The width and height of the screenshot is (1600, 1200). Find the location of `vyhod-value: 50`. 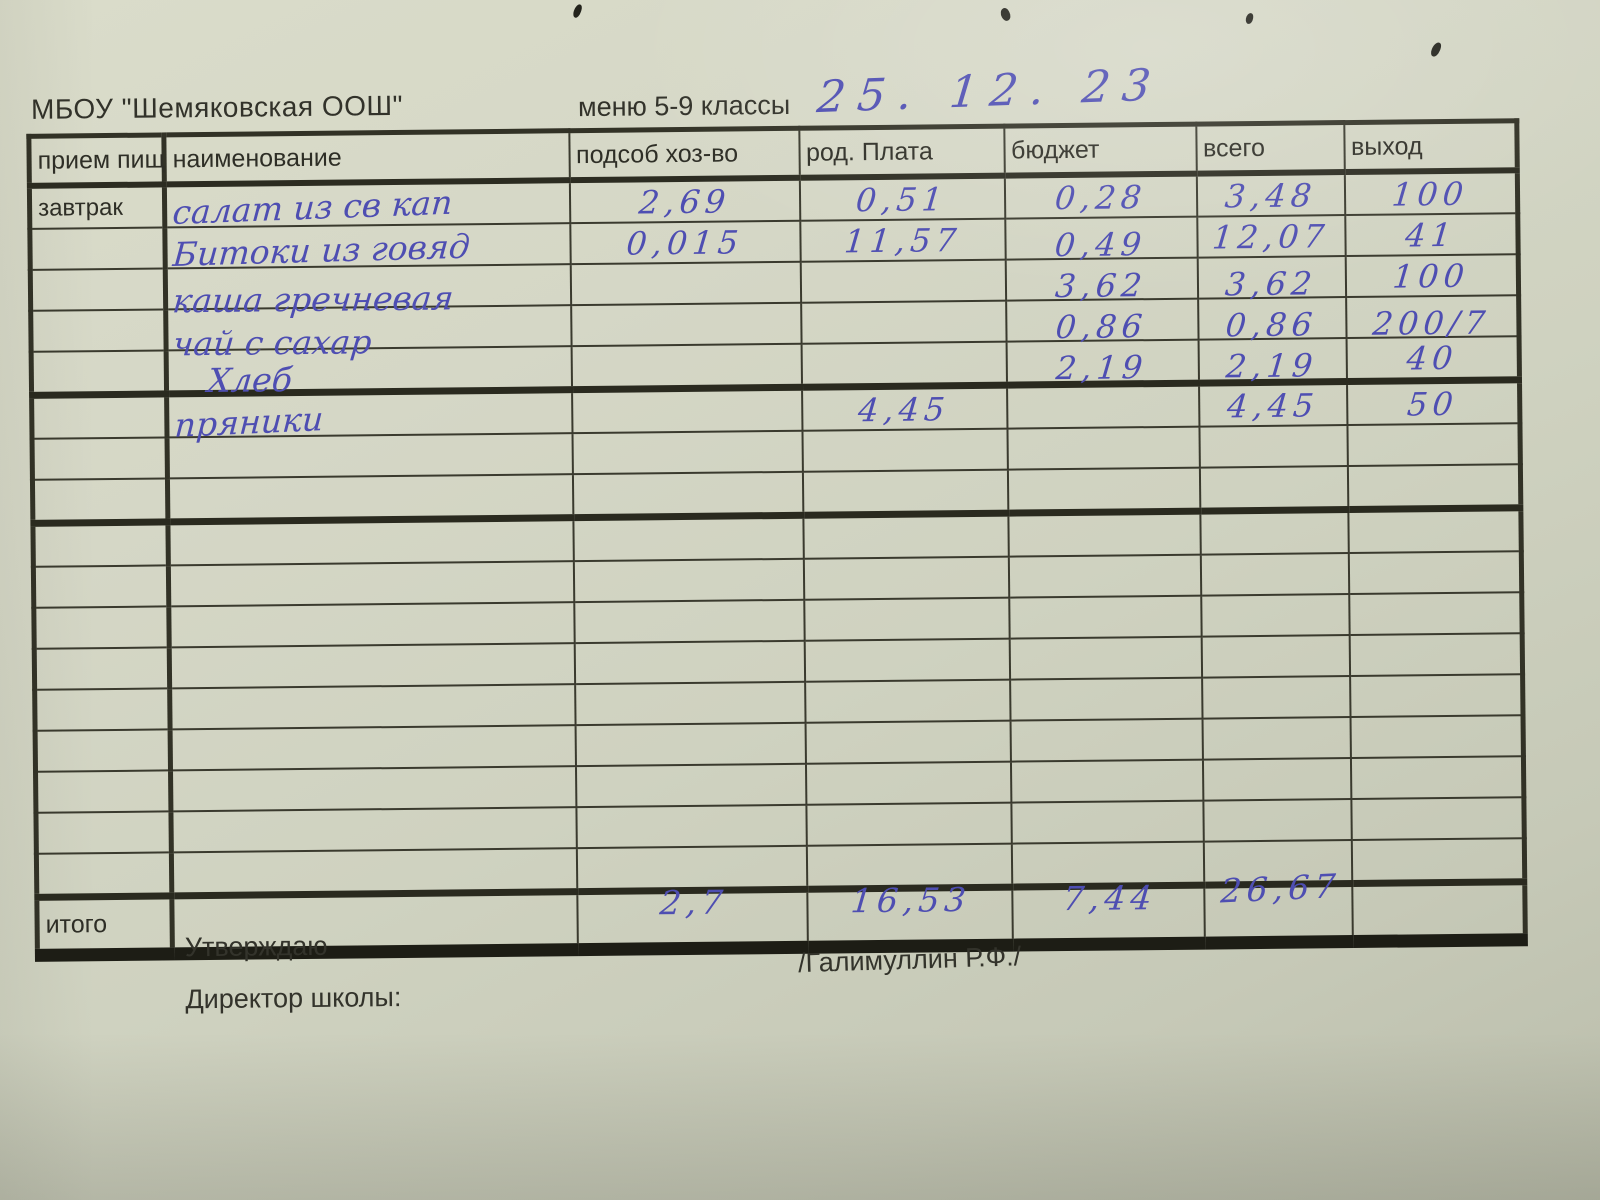

vyhod-value: 50 is located at coordinates (1432, 403).